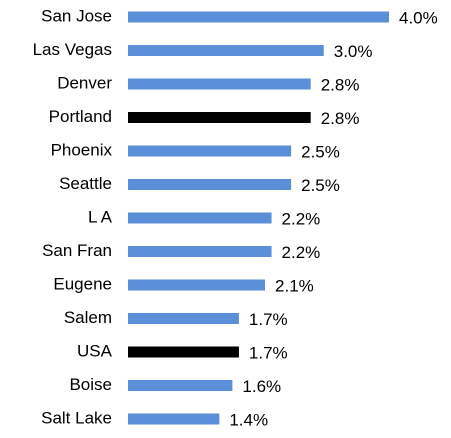 The image size is (451, 438). What do you see at coordinates (100, 216) in the screenshot?
I see `category-label: L A` at bounding box center [100, 216].